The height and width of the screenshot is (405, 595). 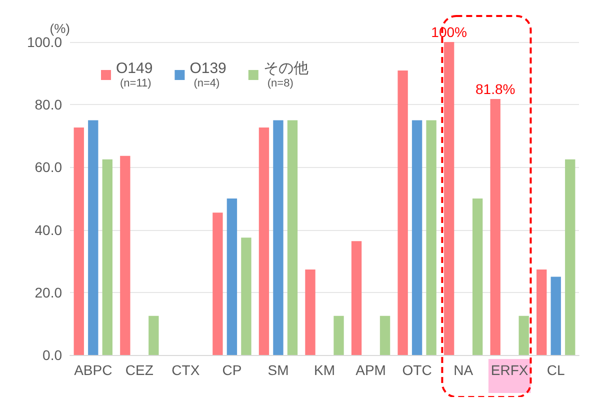 I want to click on y-tick-label: 0.0, so click(x=52, y=355).